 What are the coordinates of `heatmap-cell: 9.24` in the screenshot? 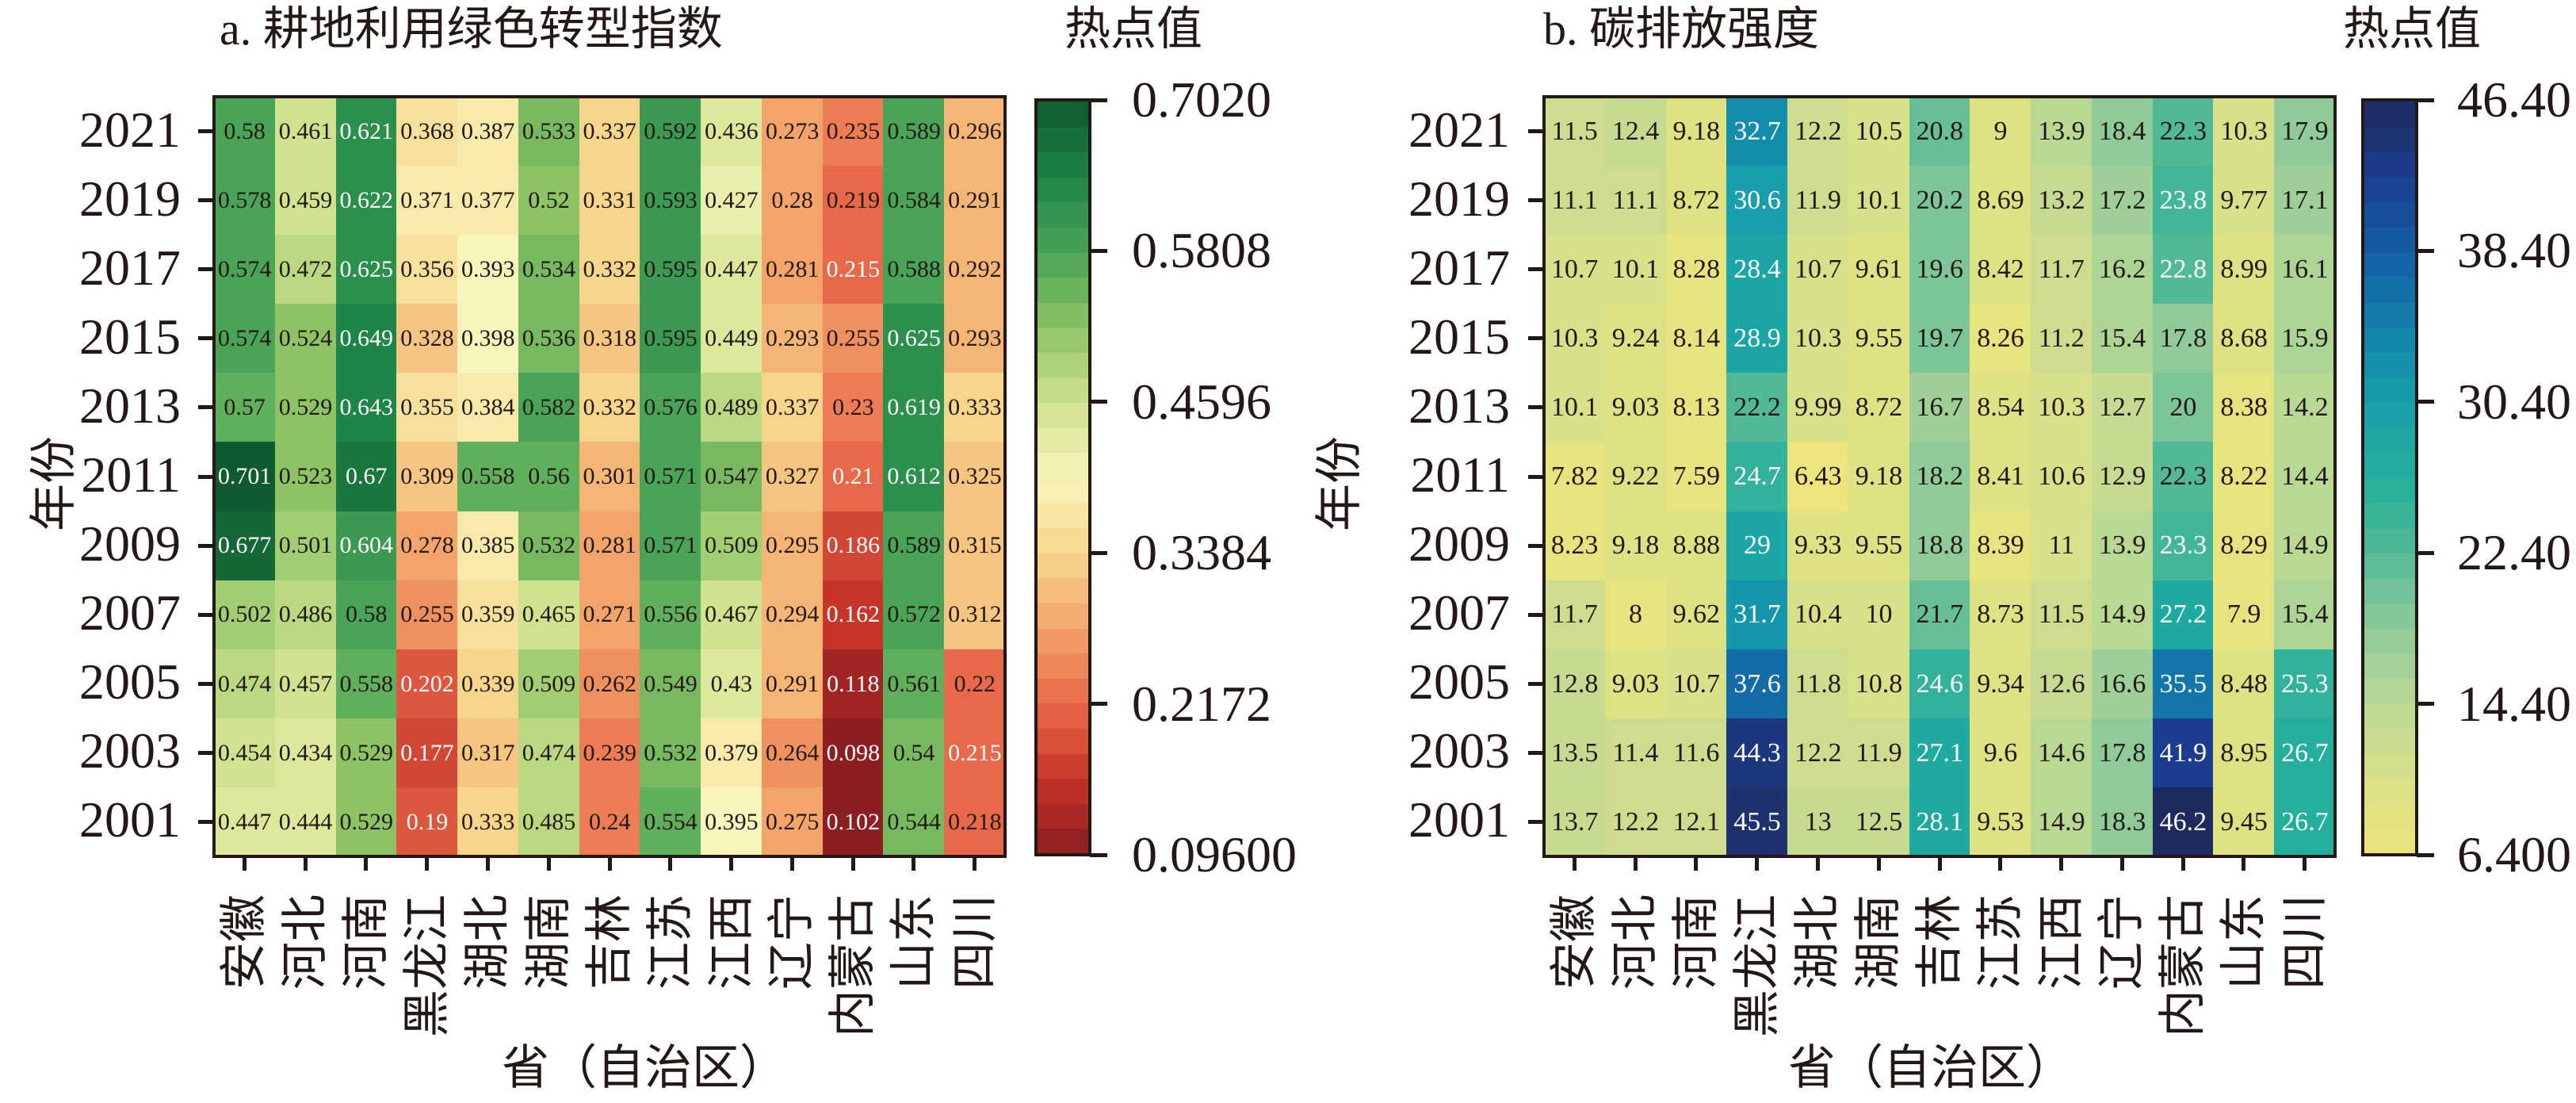 It's located at (1635, 339).